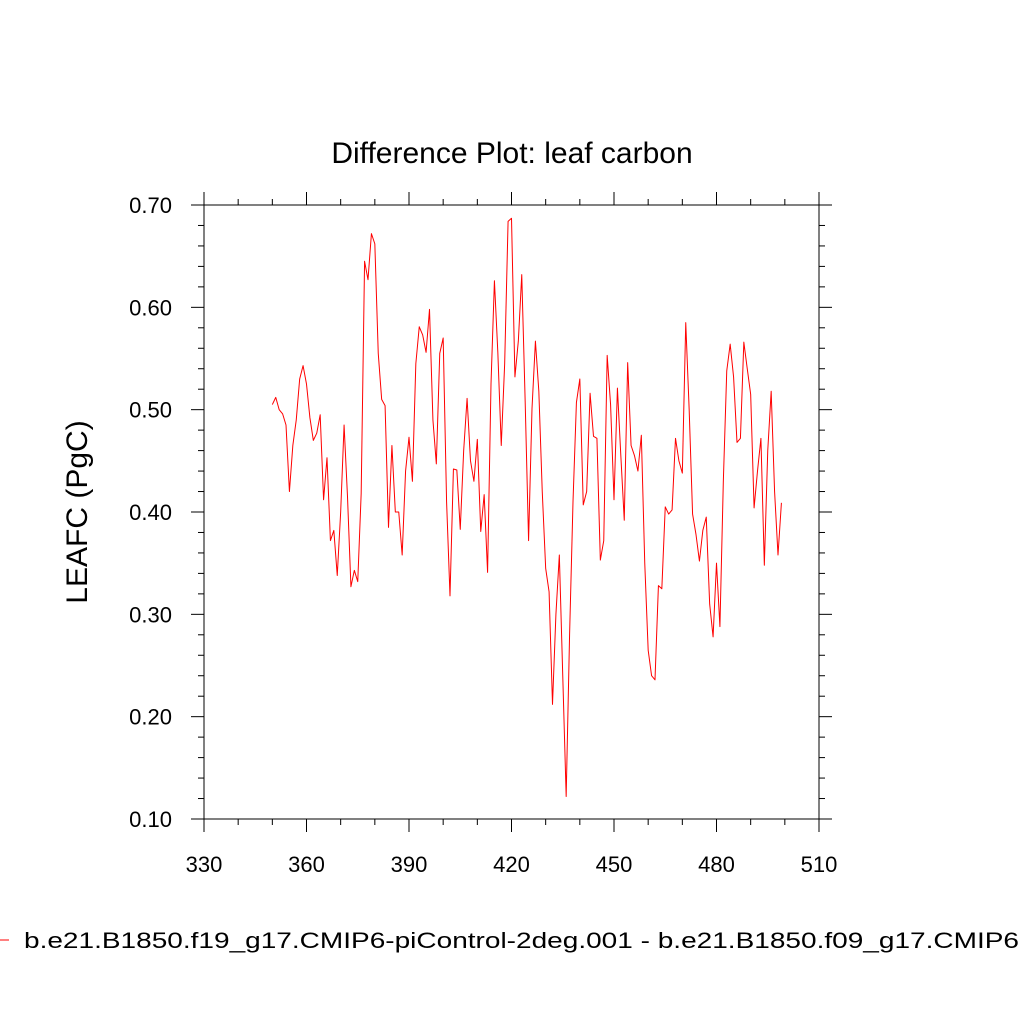 The image size is (1024, 1024). What do you see at coordinates (150, 205) in the screenshot?
I see `y-tick-label: 0.70` at bounding box center [150, 205].